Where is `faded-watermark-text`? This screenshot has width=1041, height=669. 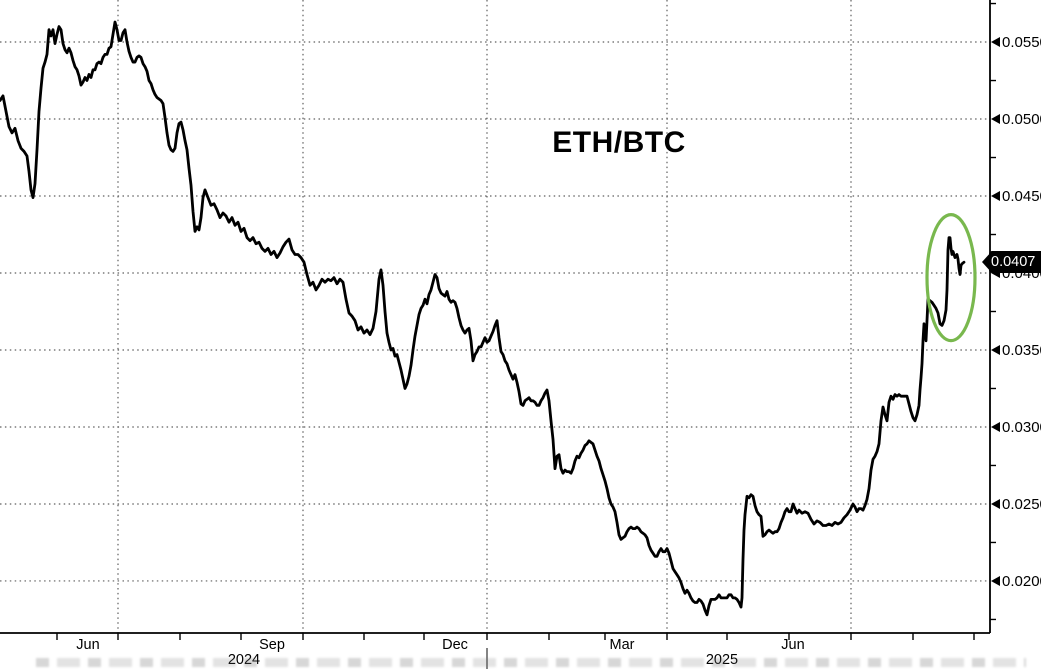 faded-watermark-text is located at coordinates (531, 662).